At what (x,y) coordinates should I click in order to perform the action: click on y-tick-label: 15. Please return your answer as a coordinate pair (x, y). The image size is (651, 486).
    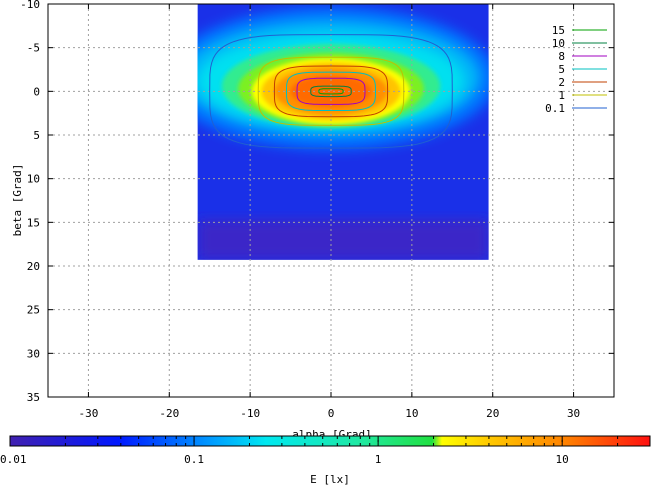
    Looking at the image, I should click on (33, 222).